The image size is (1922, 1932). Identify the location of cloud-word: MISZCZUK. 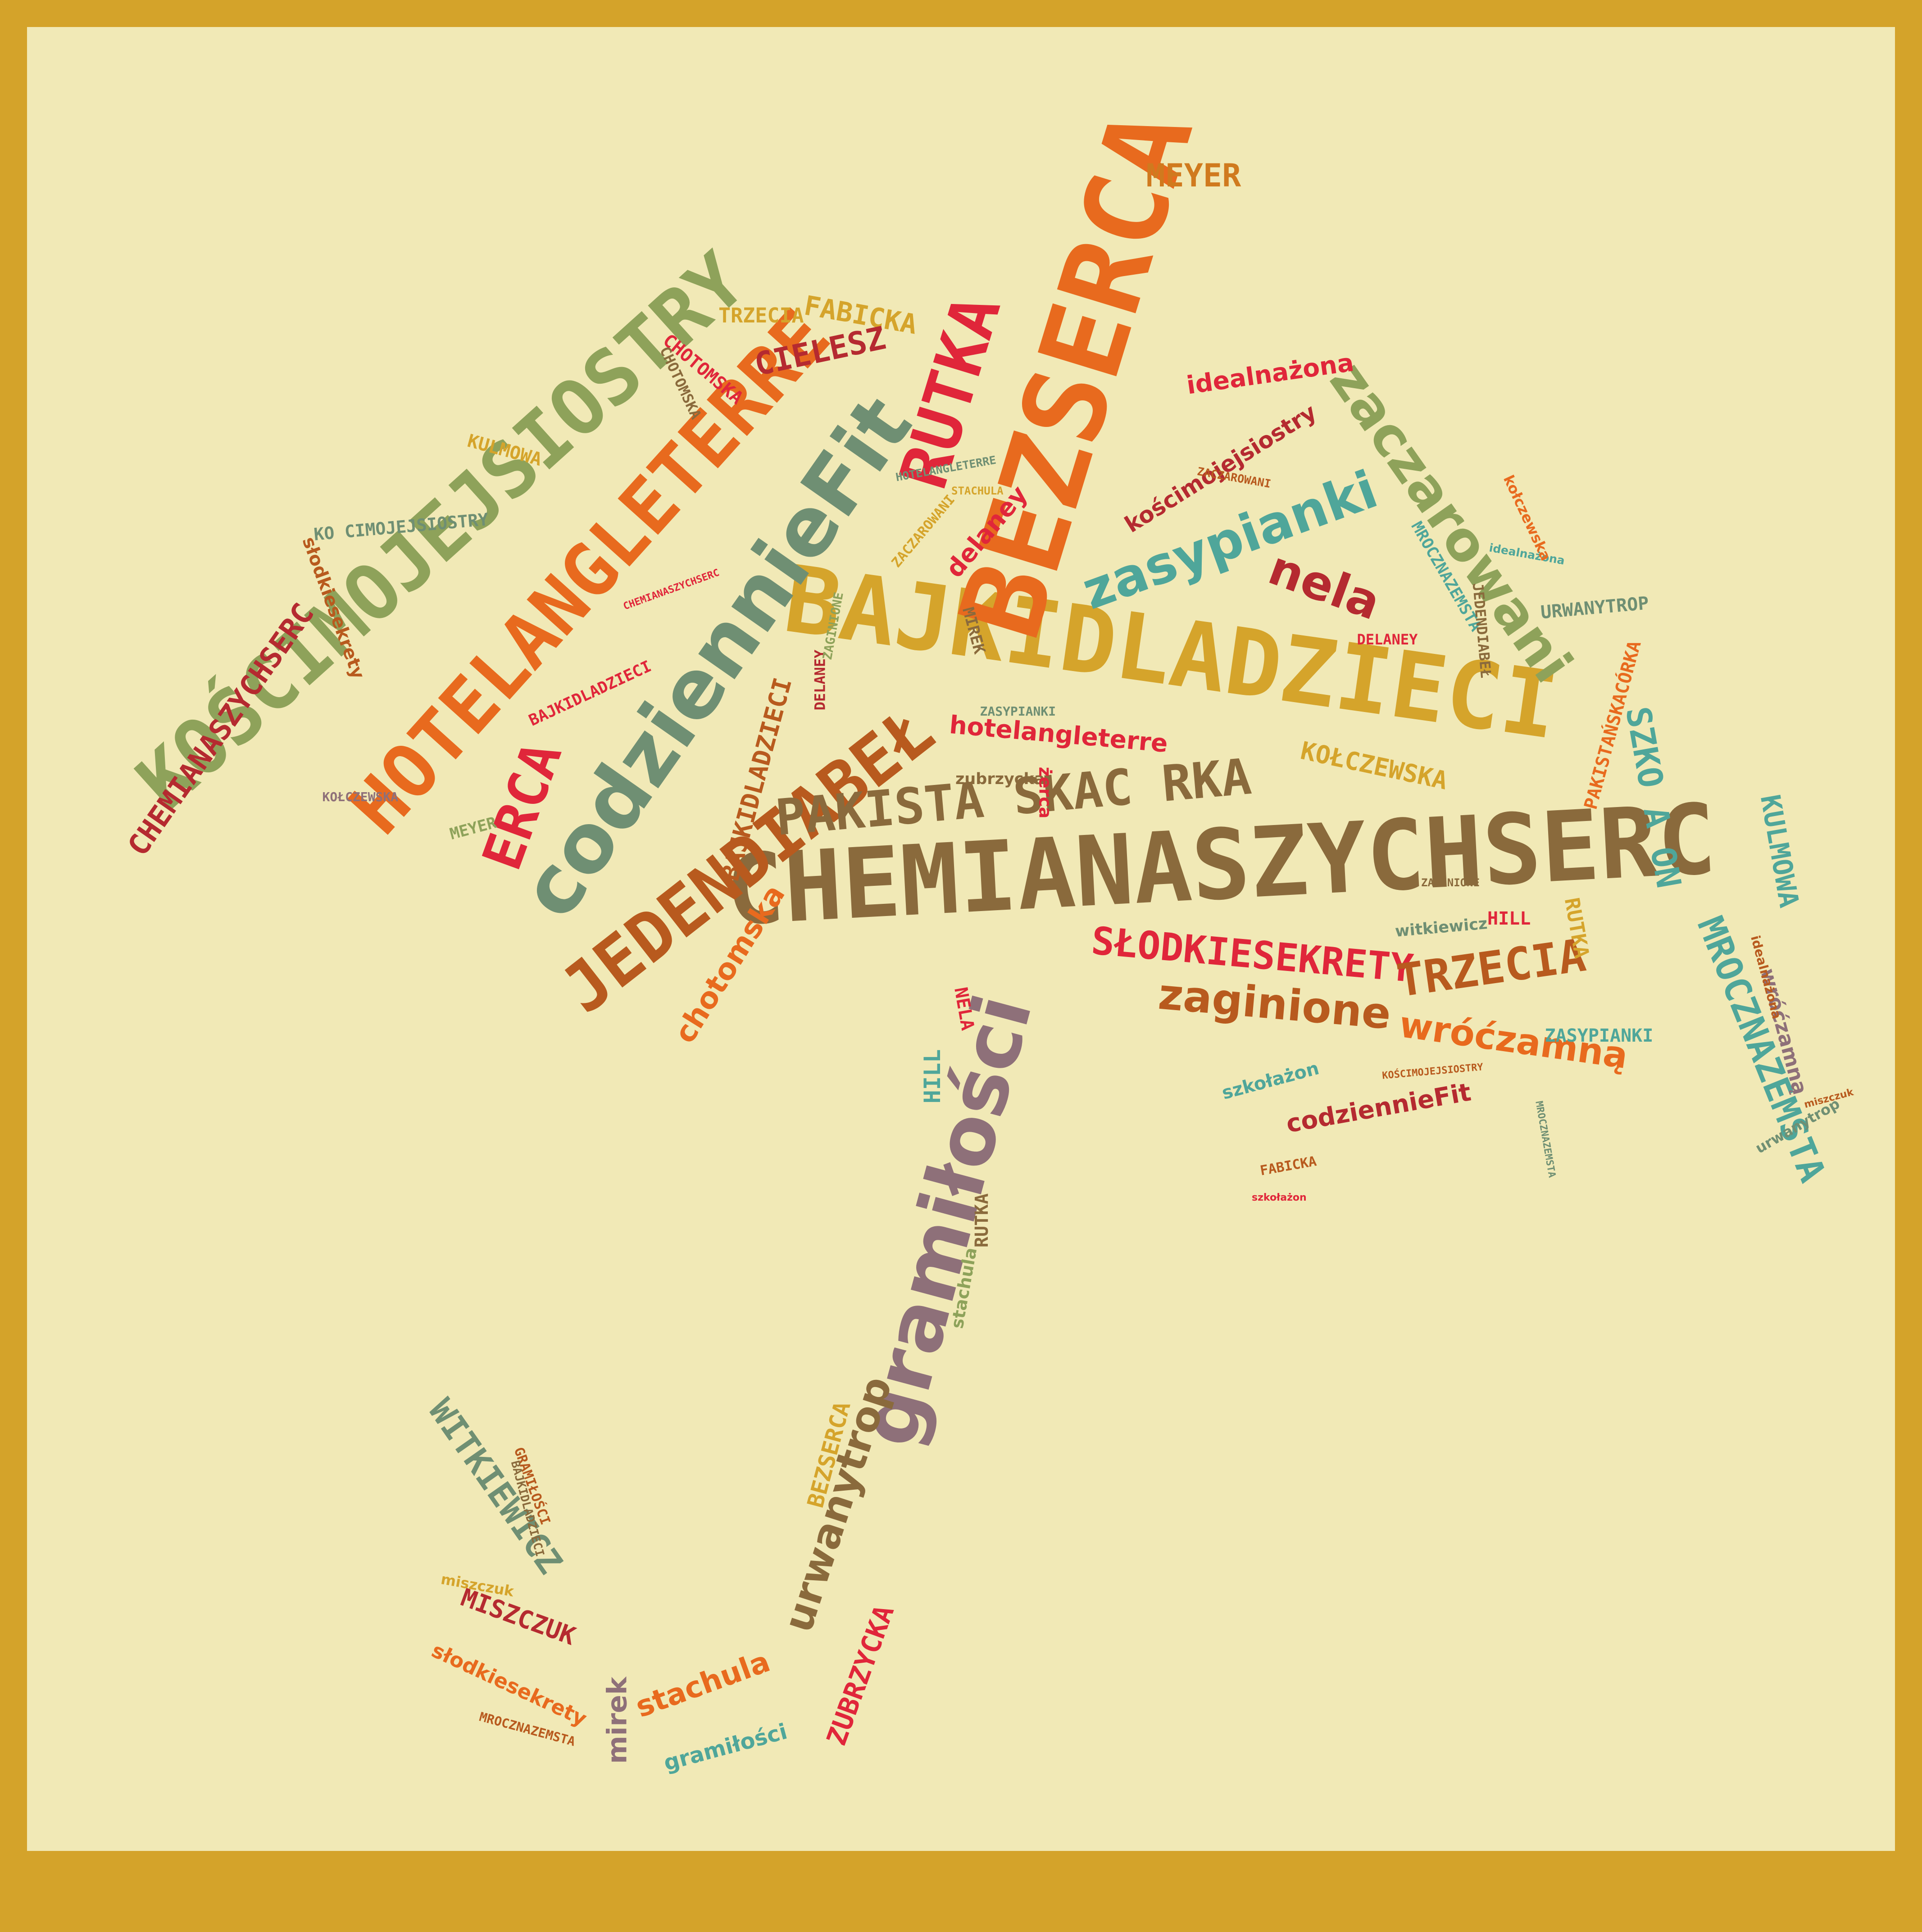
(518, 1617).